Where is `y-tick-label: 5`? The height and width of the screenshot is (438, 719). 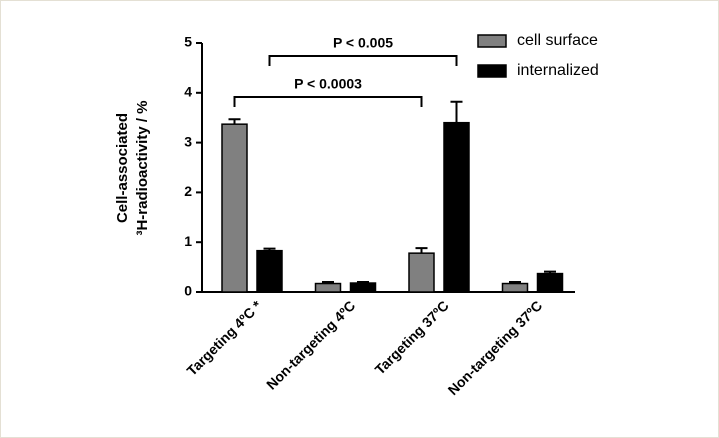 y-tick-label: 5 is located at coordinates (188, 42).